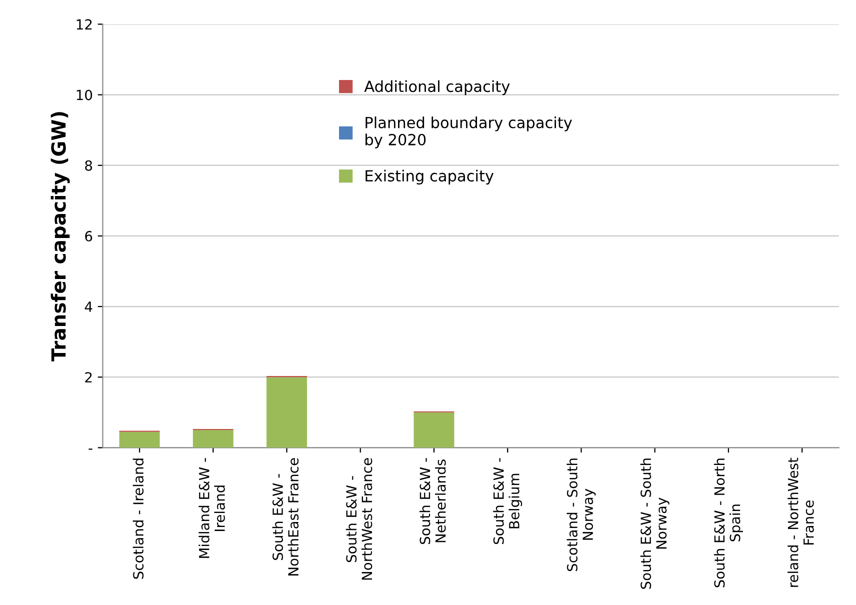 The width and height of the screenshot is (856, 605). I want to click on legend-label: Existing capacity, so click(430, 177).